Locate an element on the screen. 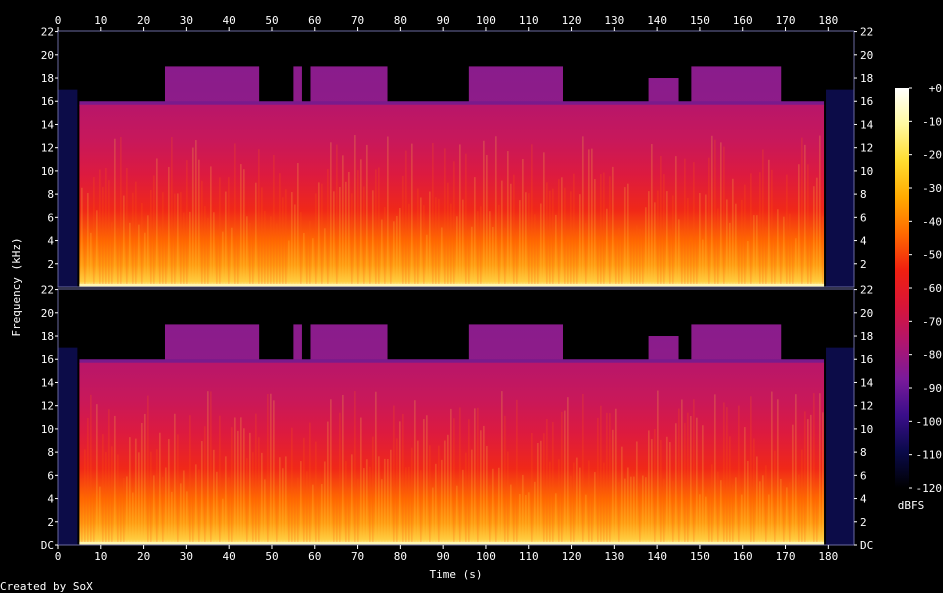 The image size is (943, 593). x-tick-label-bottom: 70 is located at coordinates (357, 556).